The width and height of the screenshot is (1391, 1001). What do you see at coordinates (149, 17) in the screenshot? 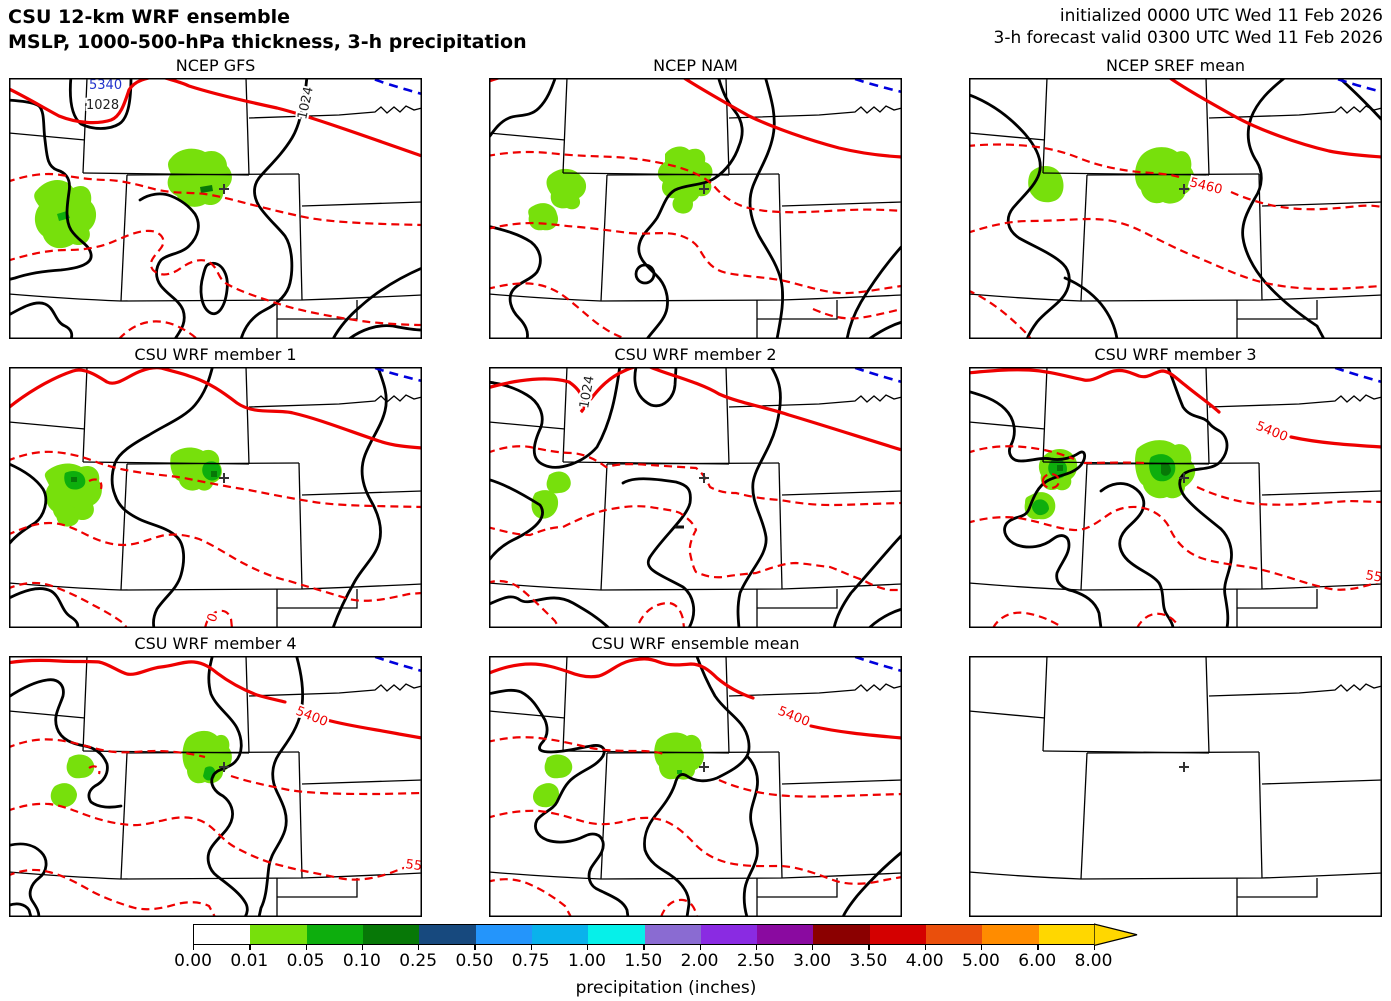
I see `title-line-1: CSU 12-km WRF ensemble` at bounding box center [149, 17].